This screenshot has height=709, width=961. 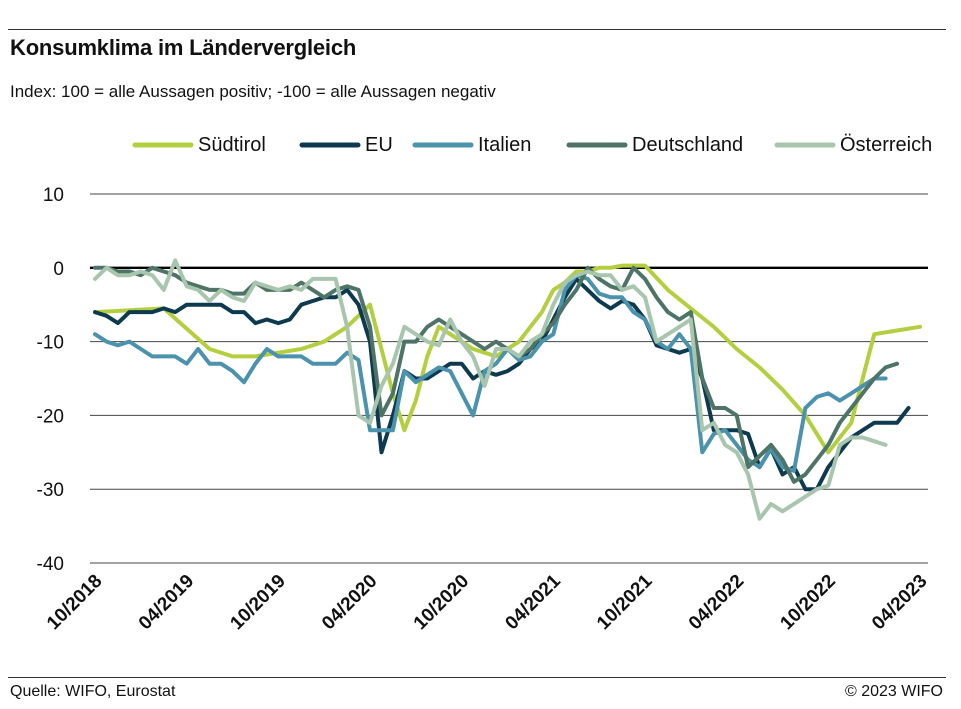 What do you see at coordinates (807, 602) in the screenshot?
I see `x-tick-label: 10/2022` at bounding box center [807, 602].